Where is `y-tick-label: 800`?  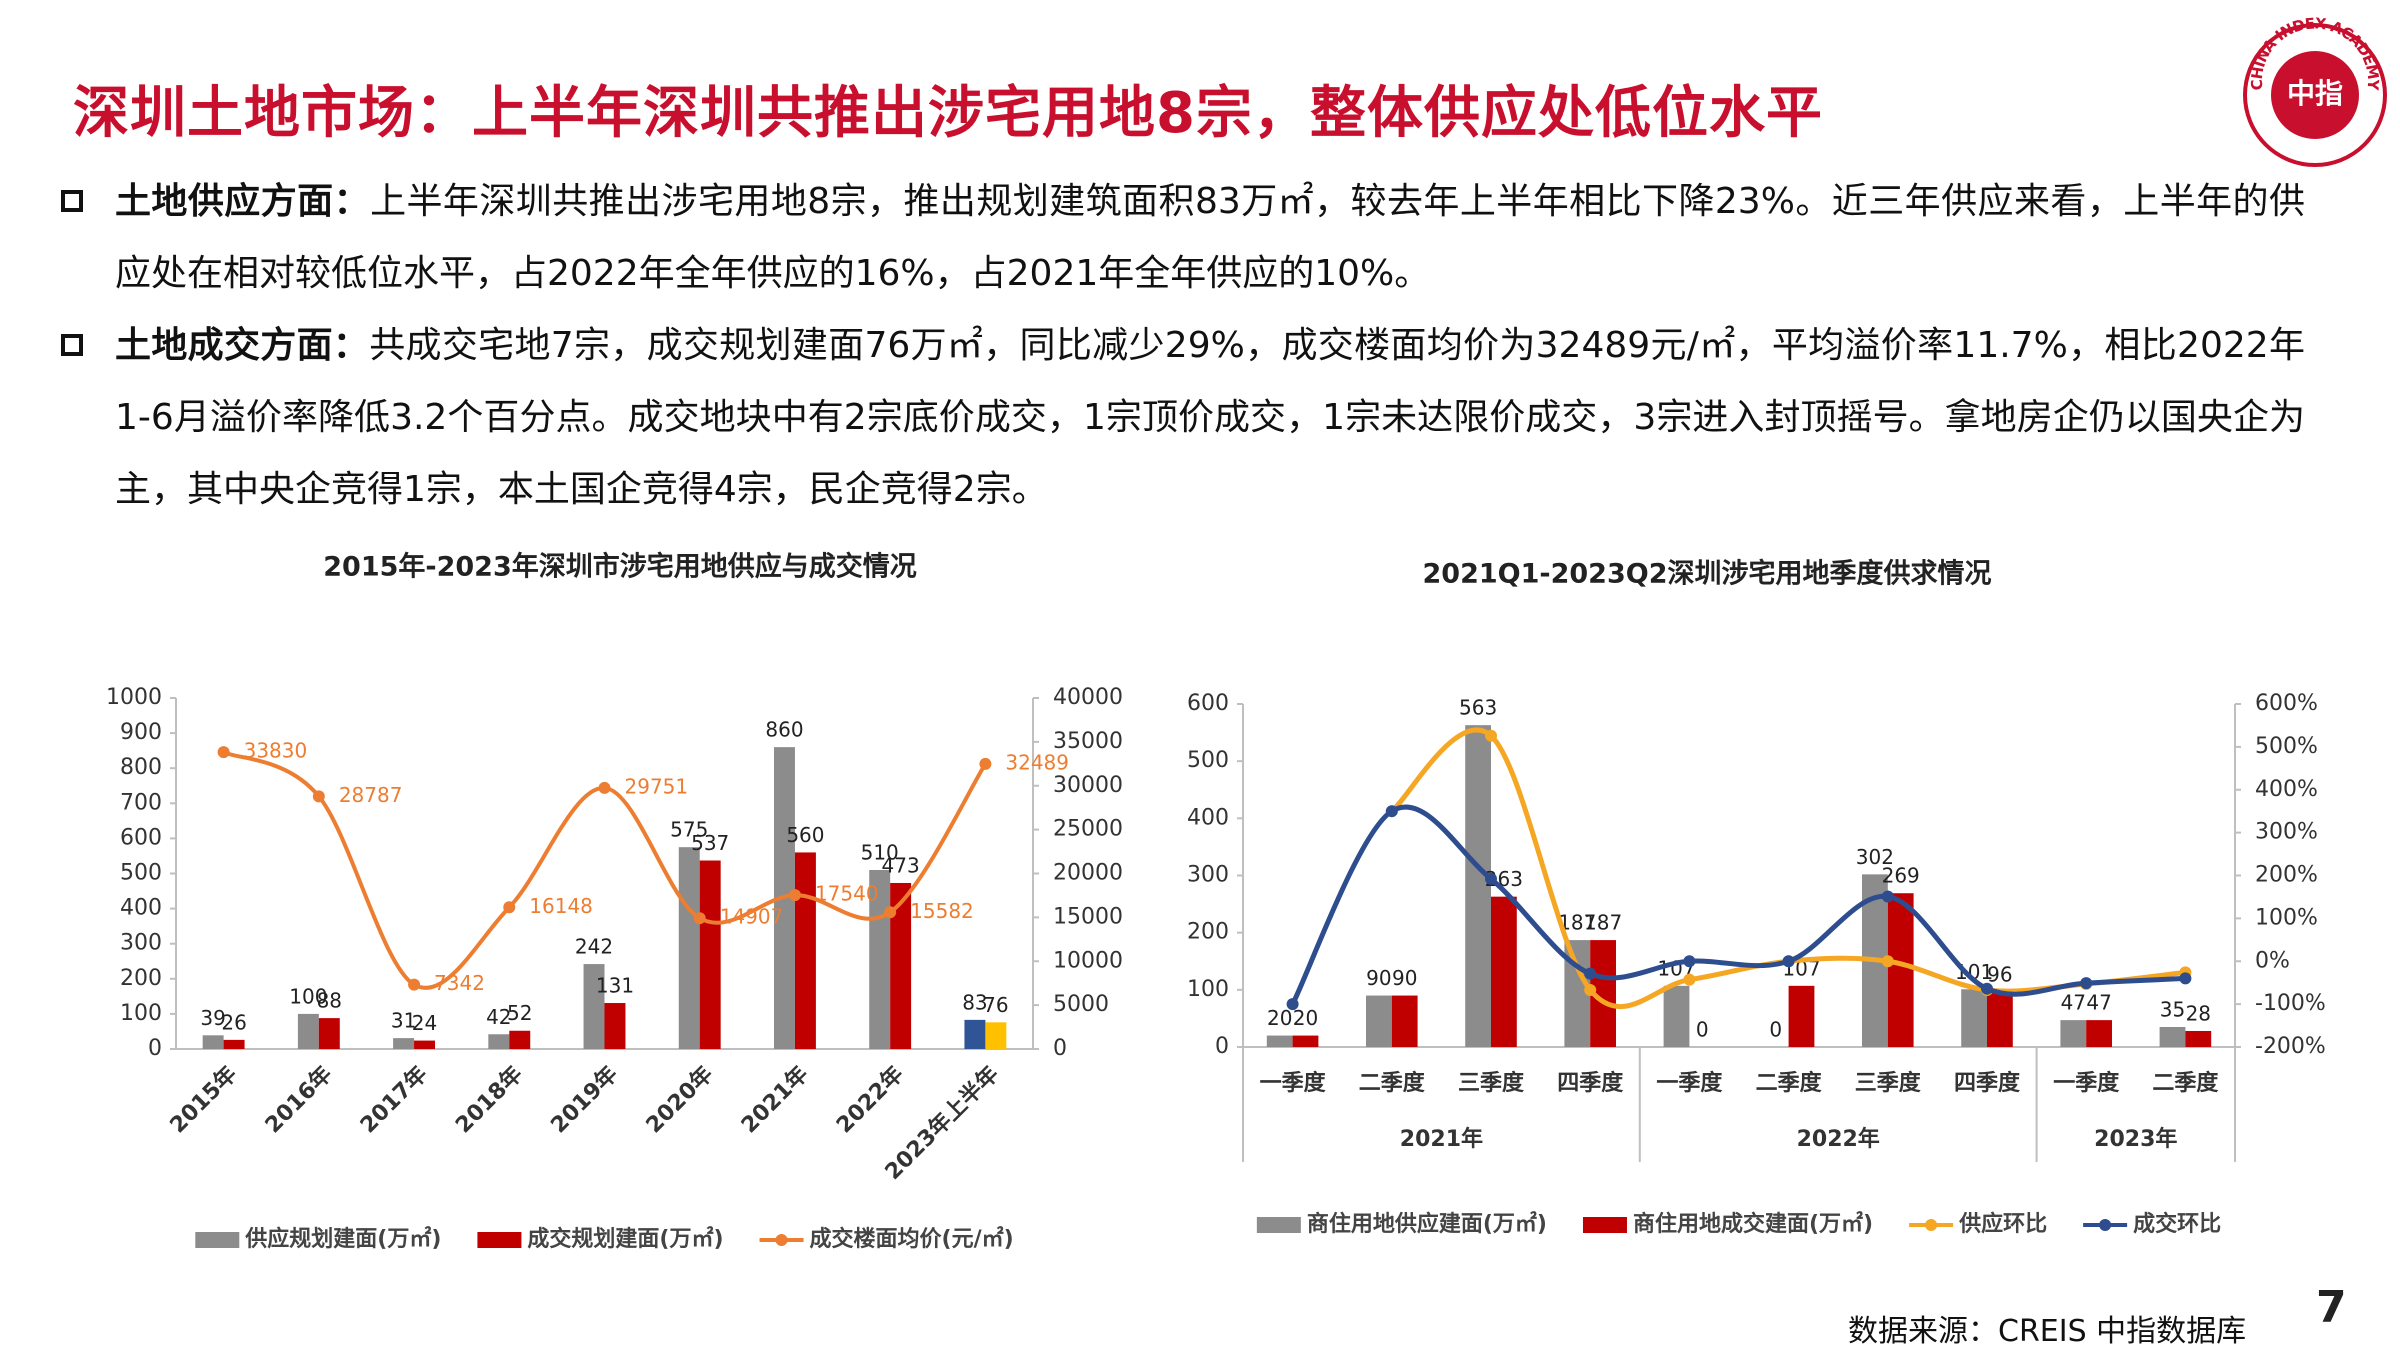 y-tick-label: 800 is located at coordinates (141, 767).